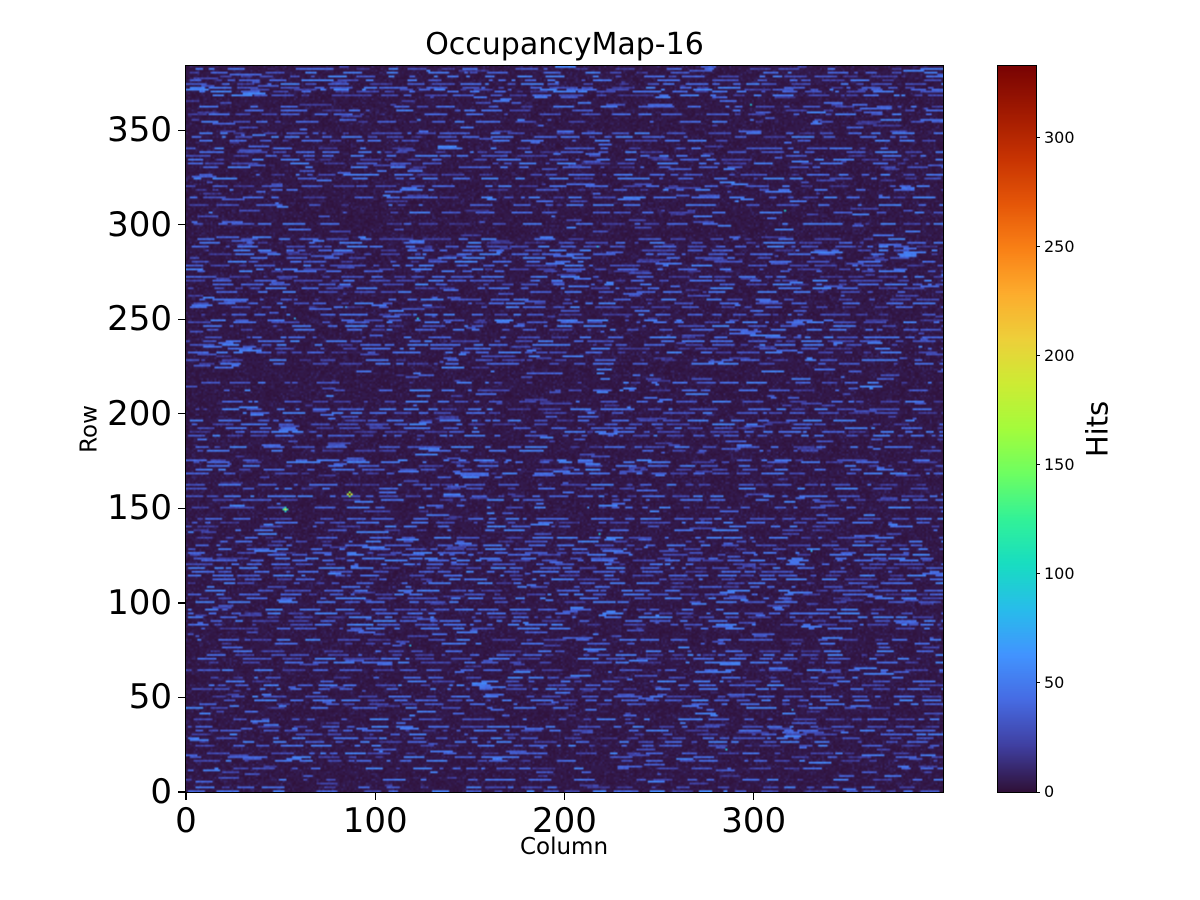 The image size is (1200, 900). What do you see at coordinates (1054, 682) in the screenshot?
I see `colorbar-tick-label: 50` at bounding box center [1054, 682].